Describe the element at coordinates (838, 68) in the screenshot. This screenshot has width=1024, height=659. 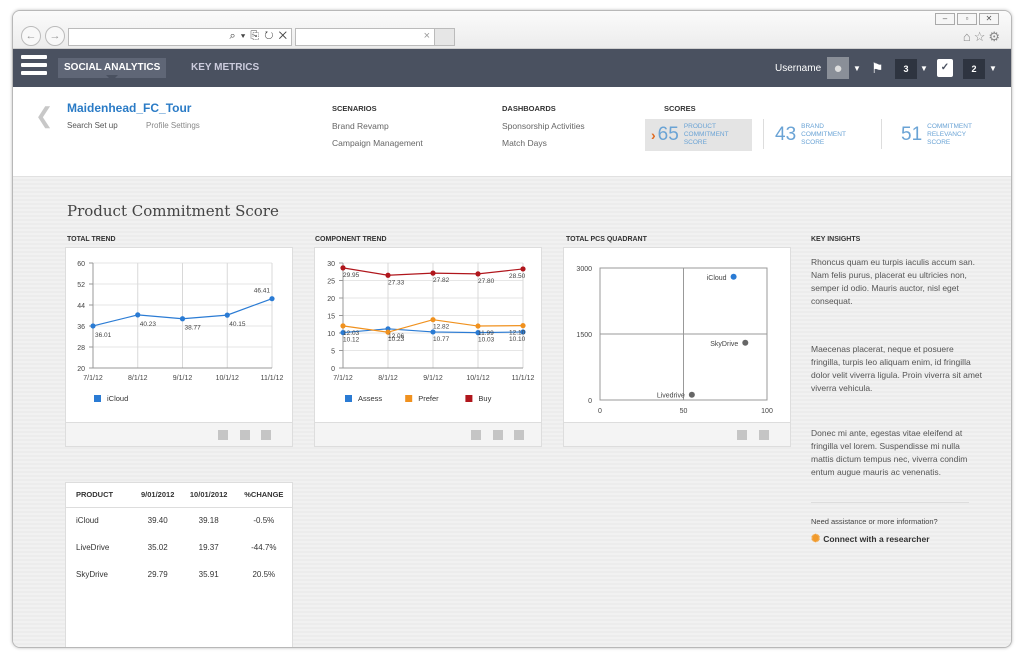
I see `avatar-icon: ●` at that location.